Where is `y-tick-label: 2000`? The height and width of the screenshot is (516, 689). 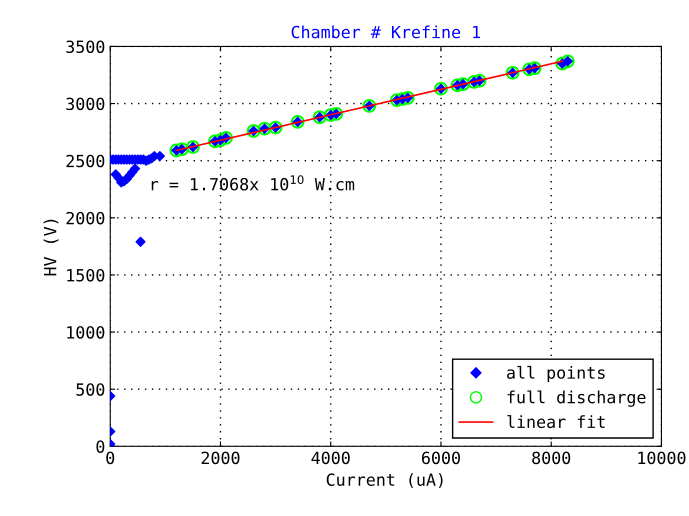 y-tick-label: 2000 is located at coordinates (85, 218).